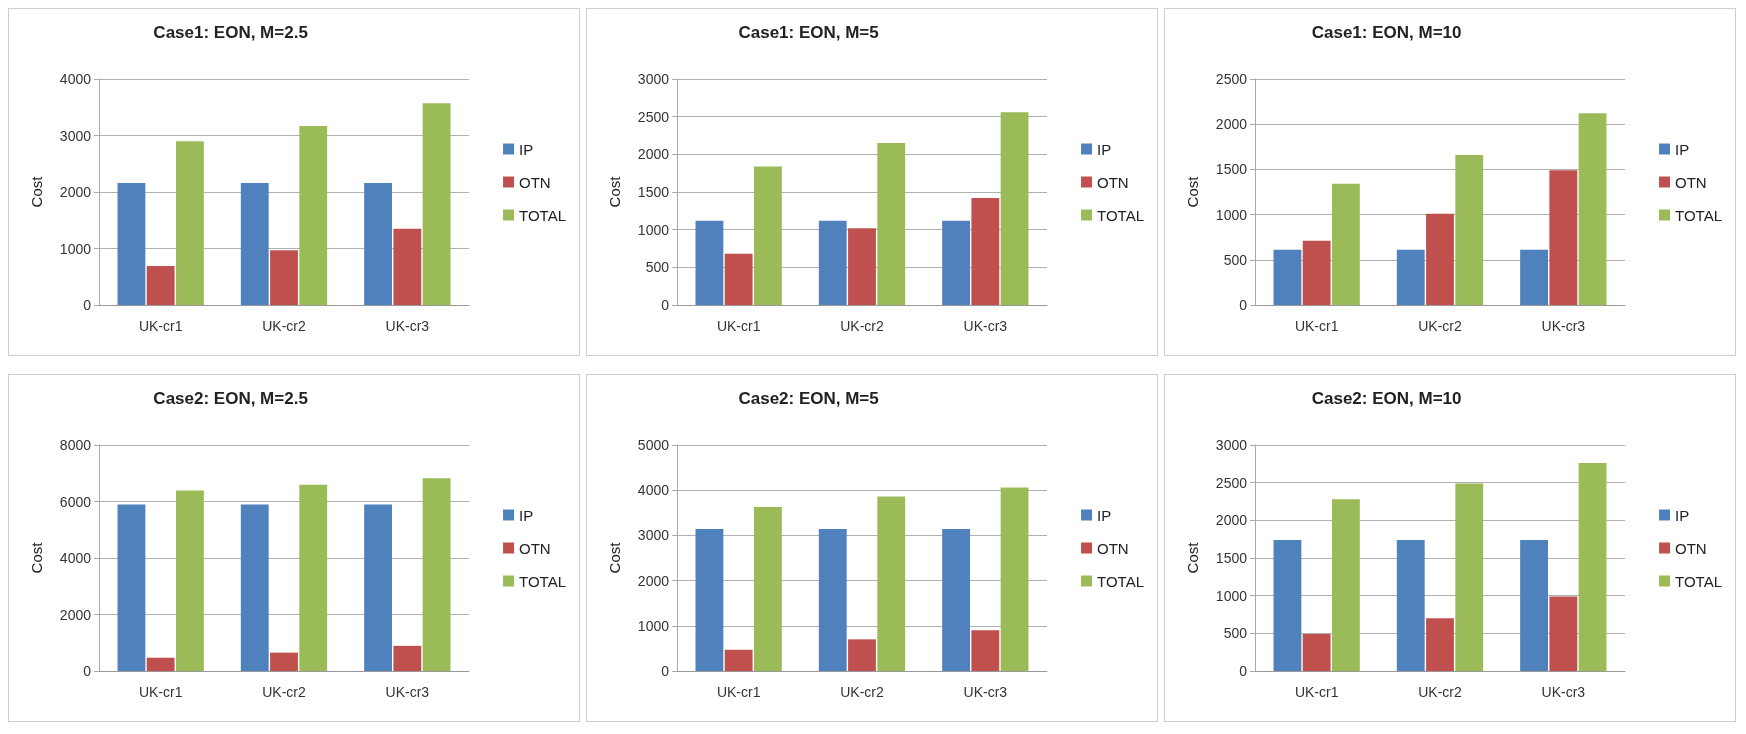 Image resolution: width=1746 pixels, height=734 pixels. Describe the element at coordinates (75, 445) in the screenshot. I see `y-tick-label: 8000` at that location.